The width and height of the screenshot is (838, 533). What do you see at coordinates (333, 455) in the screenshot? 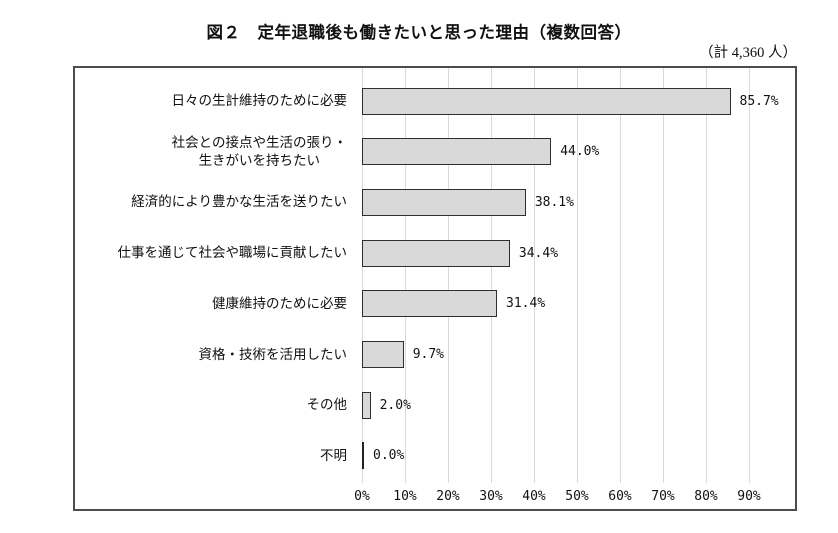
I see `category-label-text: 不明` at bounding box center [333, 455].